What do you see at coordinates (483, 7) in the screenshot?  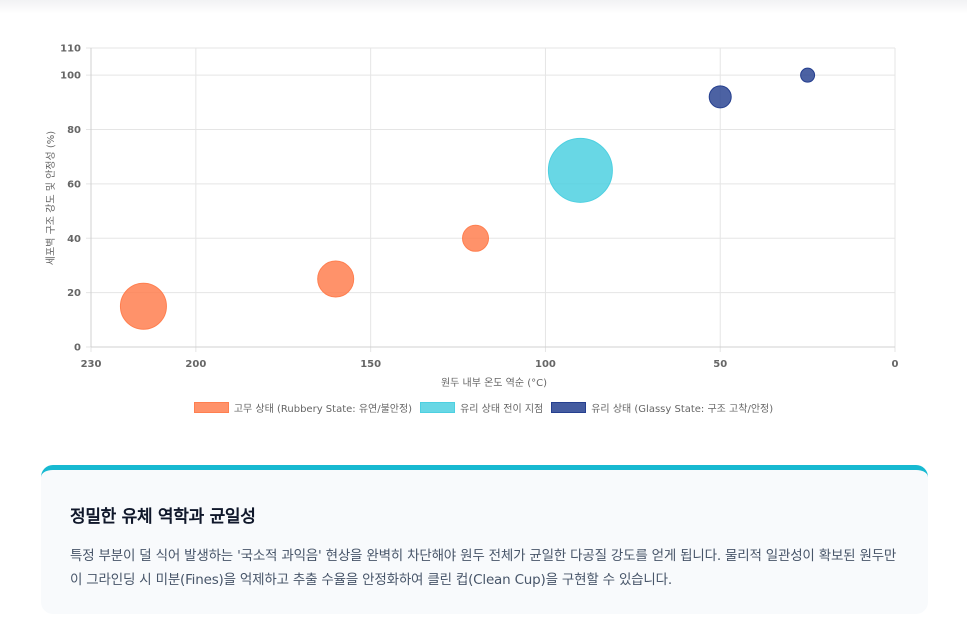 I see `top-shadow` at bounding box center [483, 7].